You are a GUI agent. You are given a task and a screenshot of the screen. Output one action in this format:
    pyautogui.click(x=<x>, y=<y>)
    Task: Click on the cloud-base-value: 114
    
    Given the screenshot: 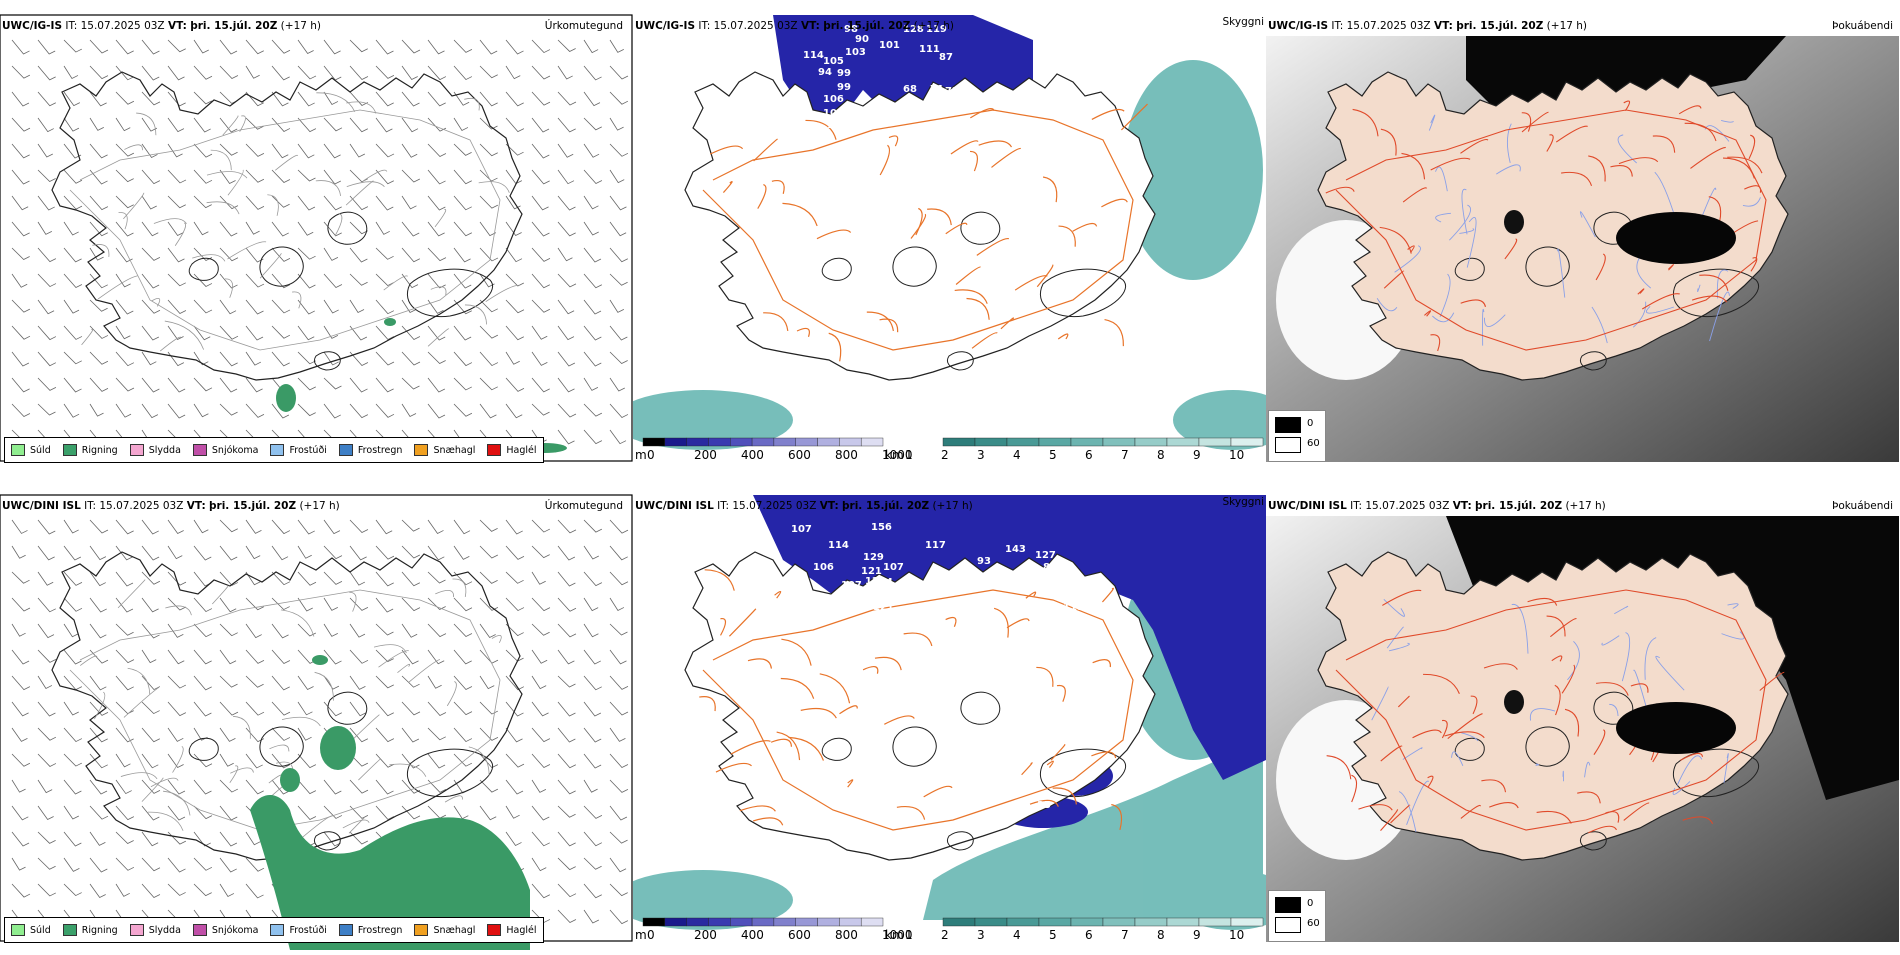 What is the action you would take?
    pyautogui.click(x=813, y=55)
    